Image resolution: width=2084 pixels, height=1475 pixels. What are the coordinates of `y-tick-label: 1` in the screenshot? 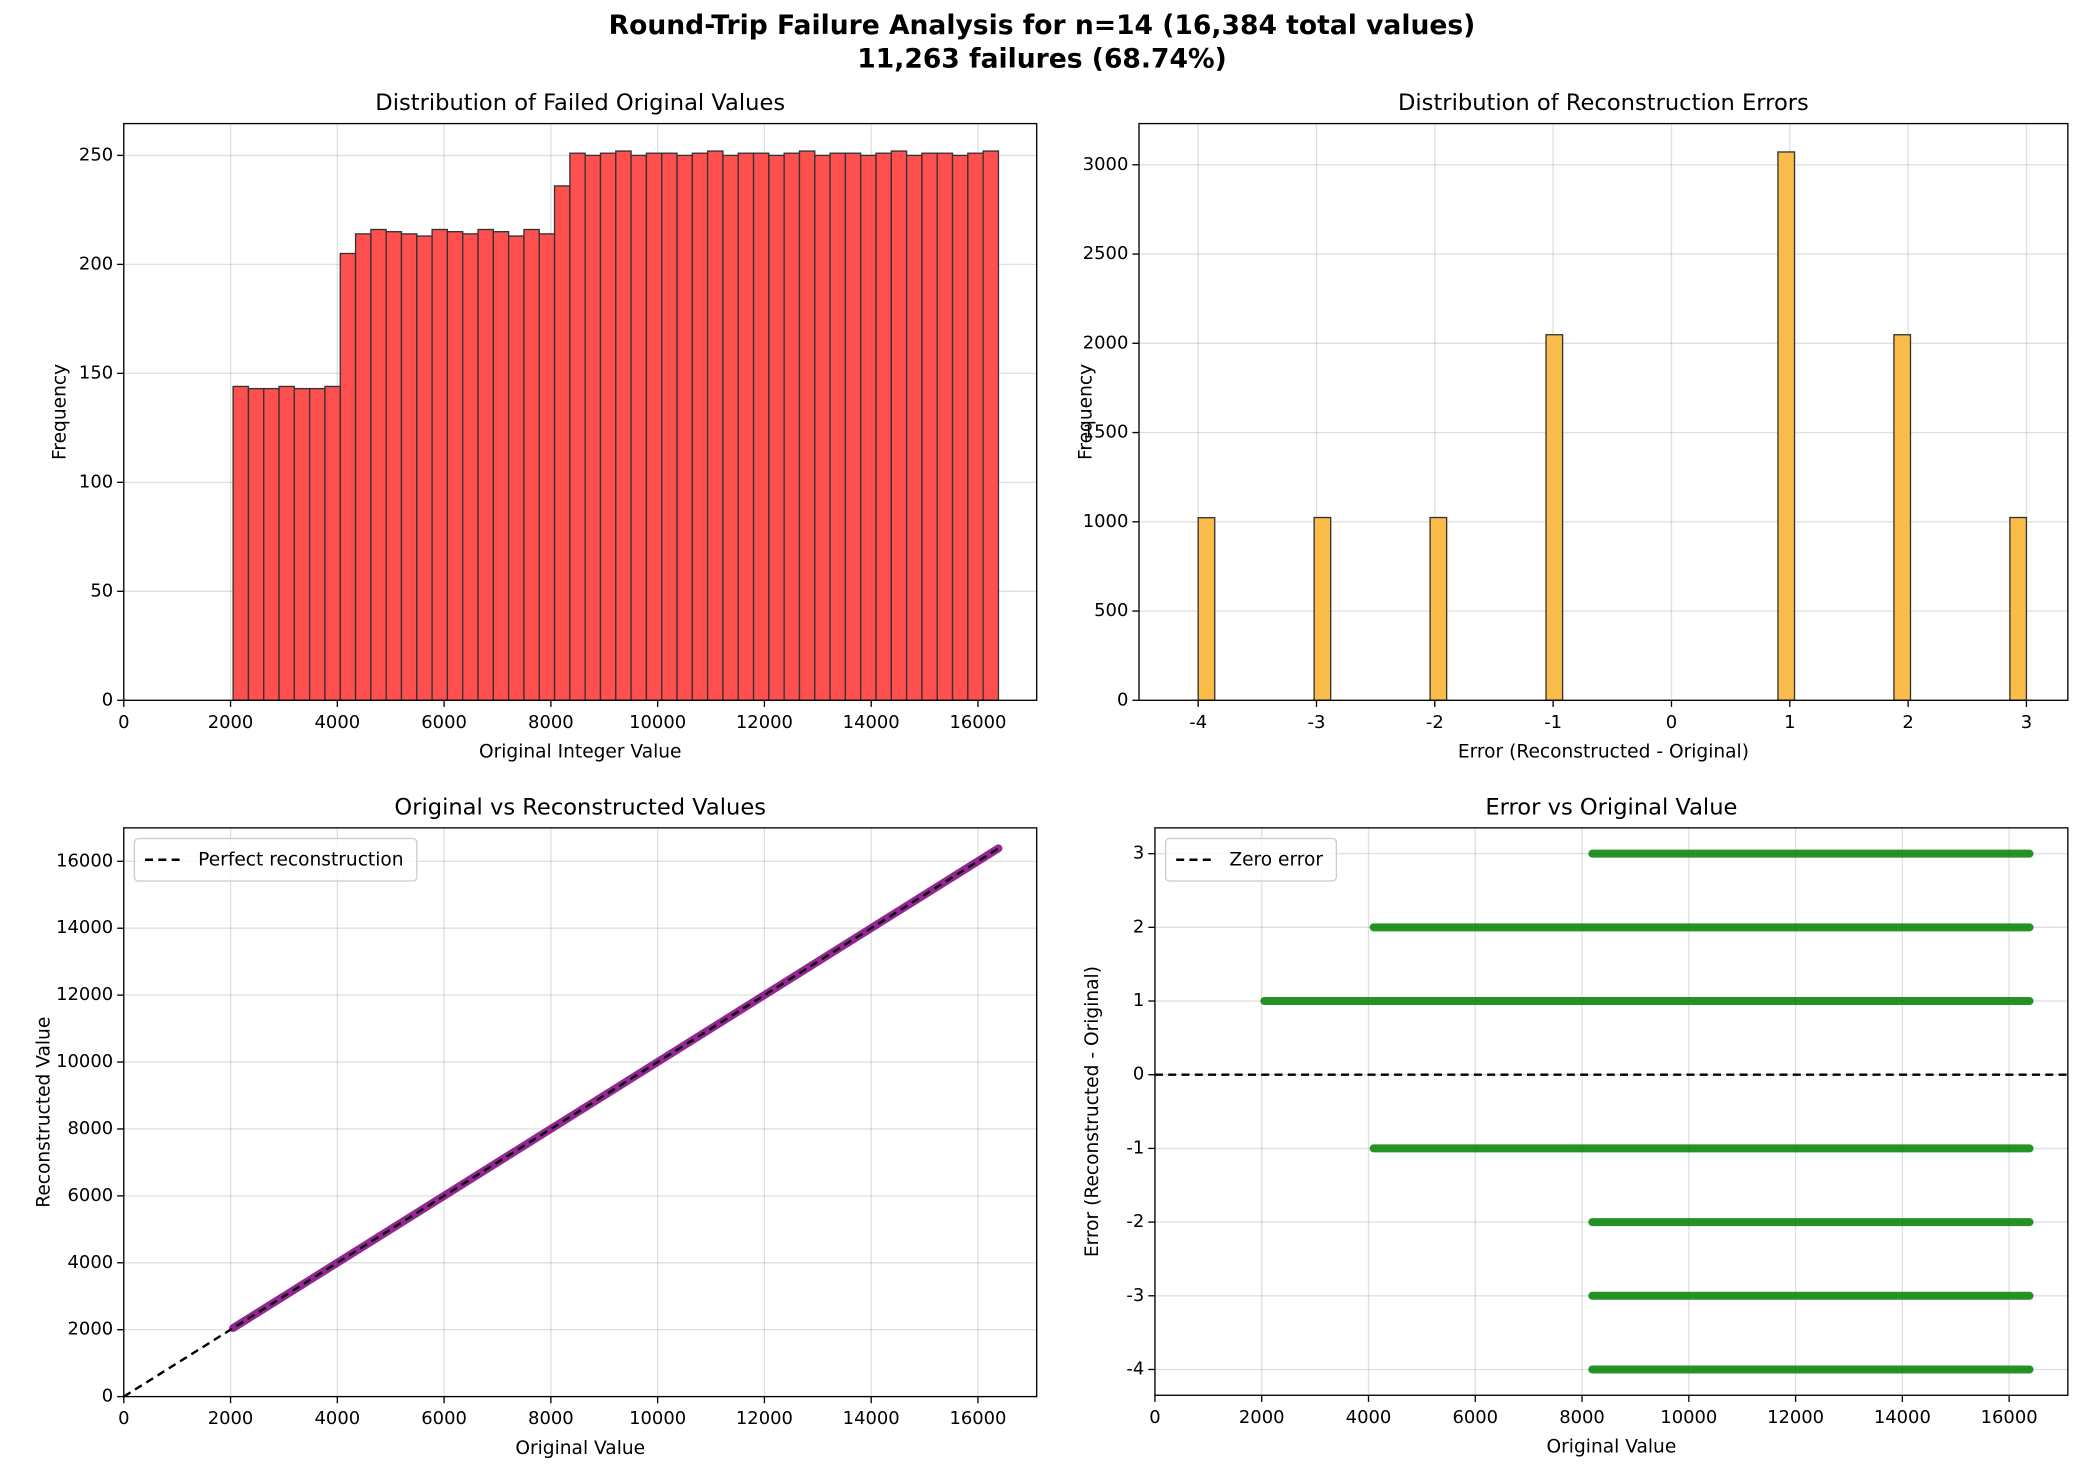 It's located at (1138, 1000).